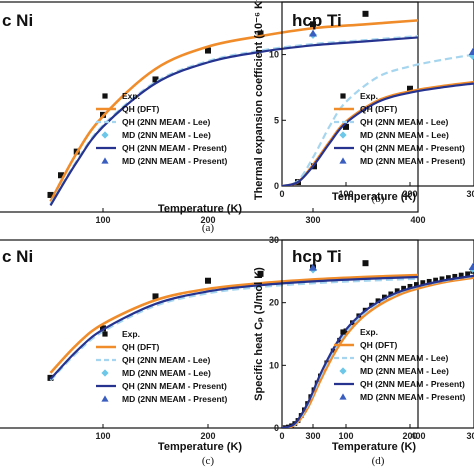 The image size is (474, 474). I want to click on y-tick-label: 20, so click(274, 303).